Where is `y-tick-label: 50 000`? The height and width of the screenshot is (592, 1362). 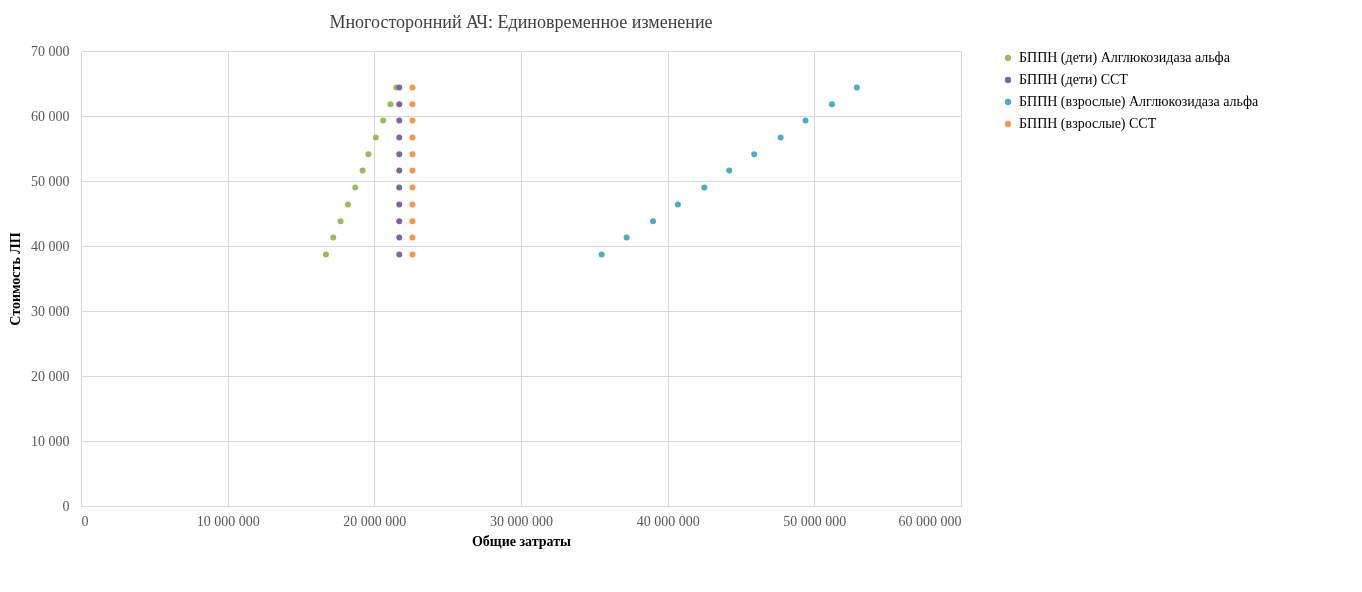
y-tick-label: 50 000 is located at coordinates (50, 181).